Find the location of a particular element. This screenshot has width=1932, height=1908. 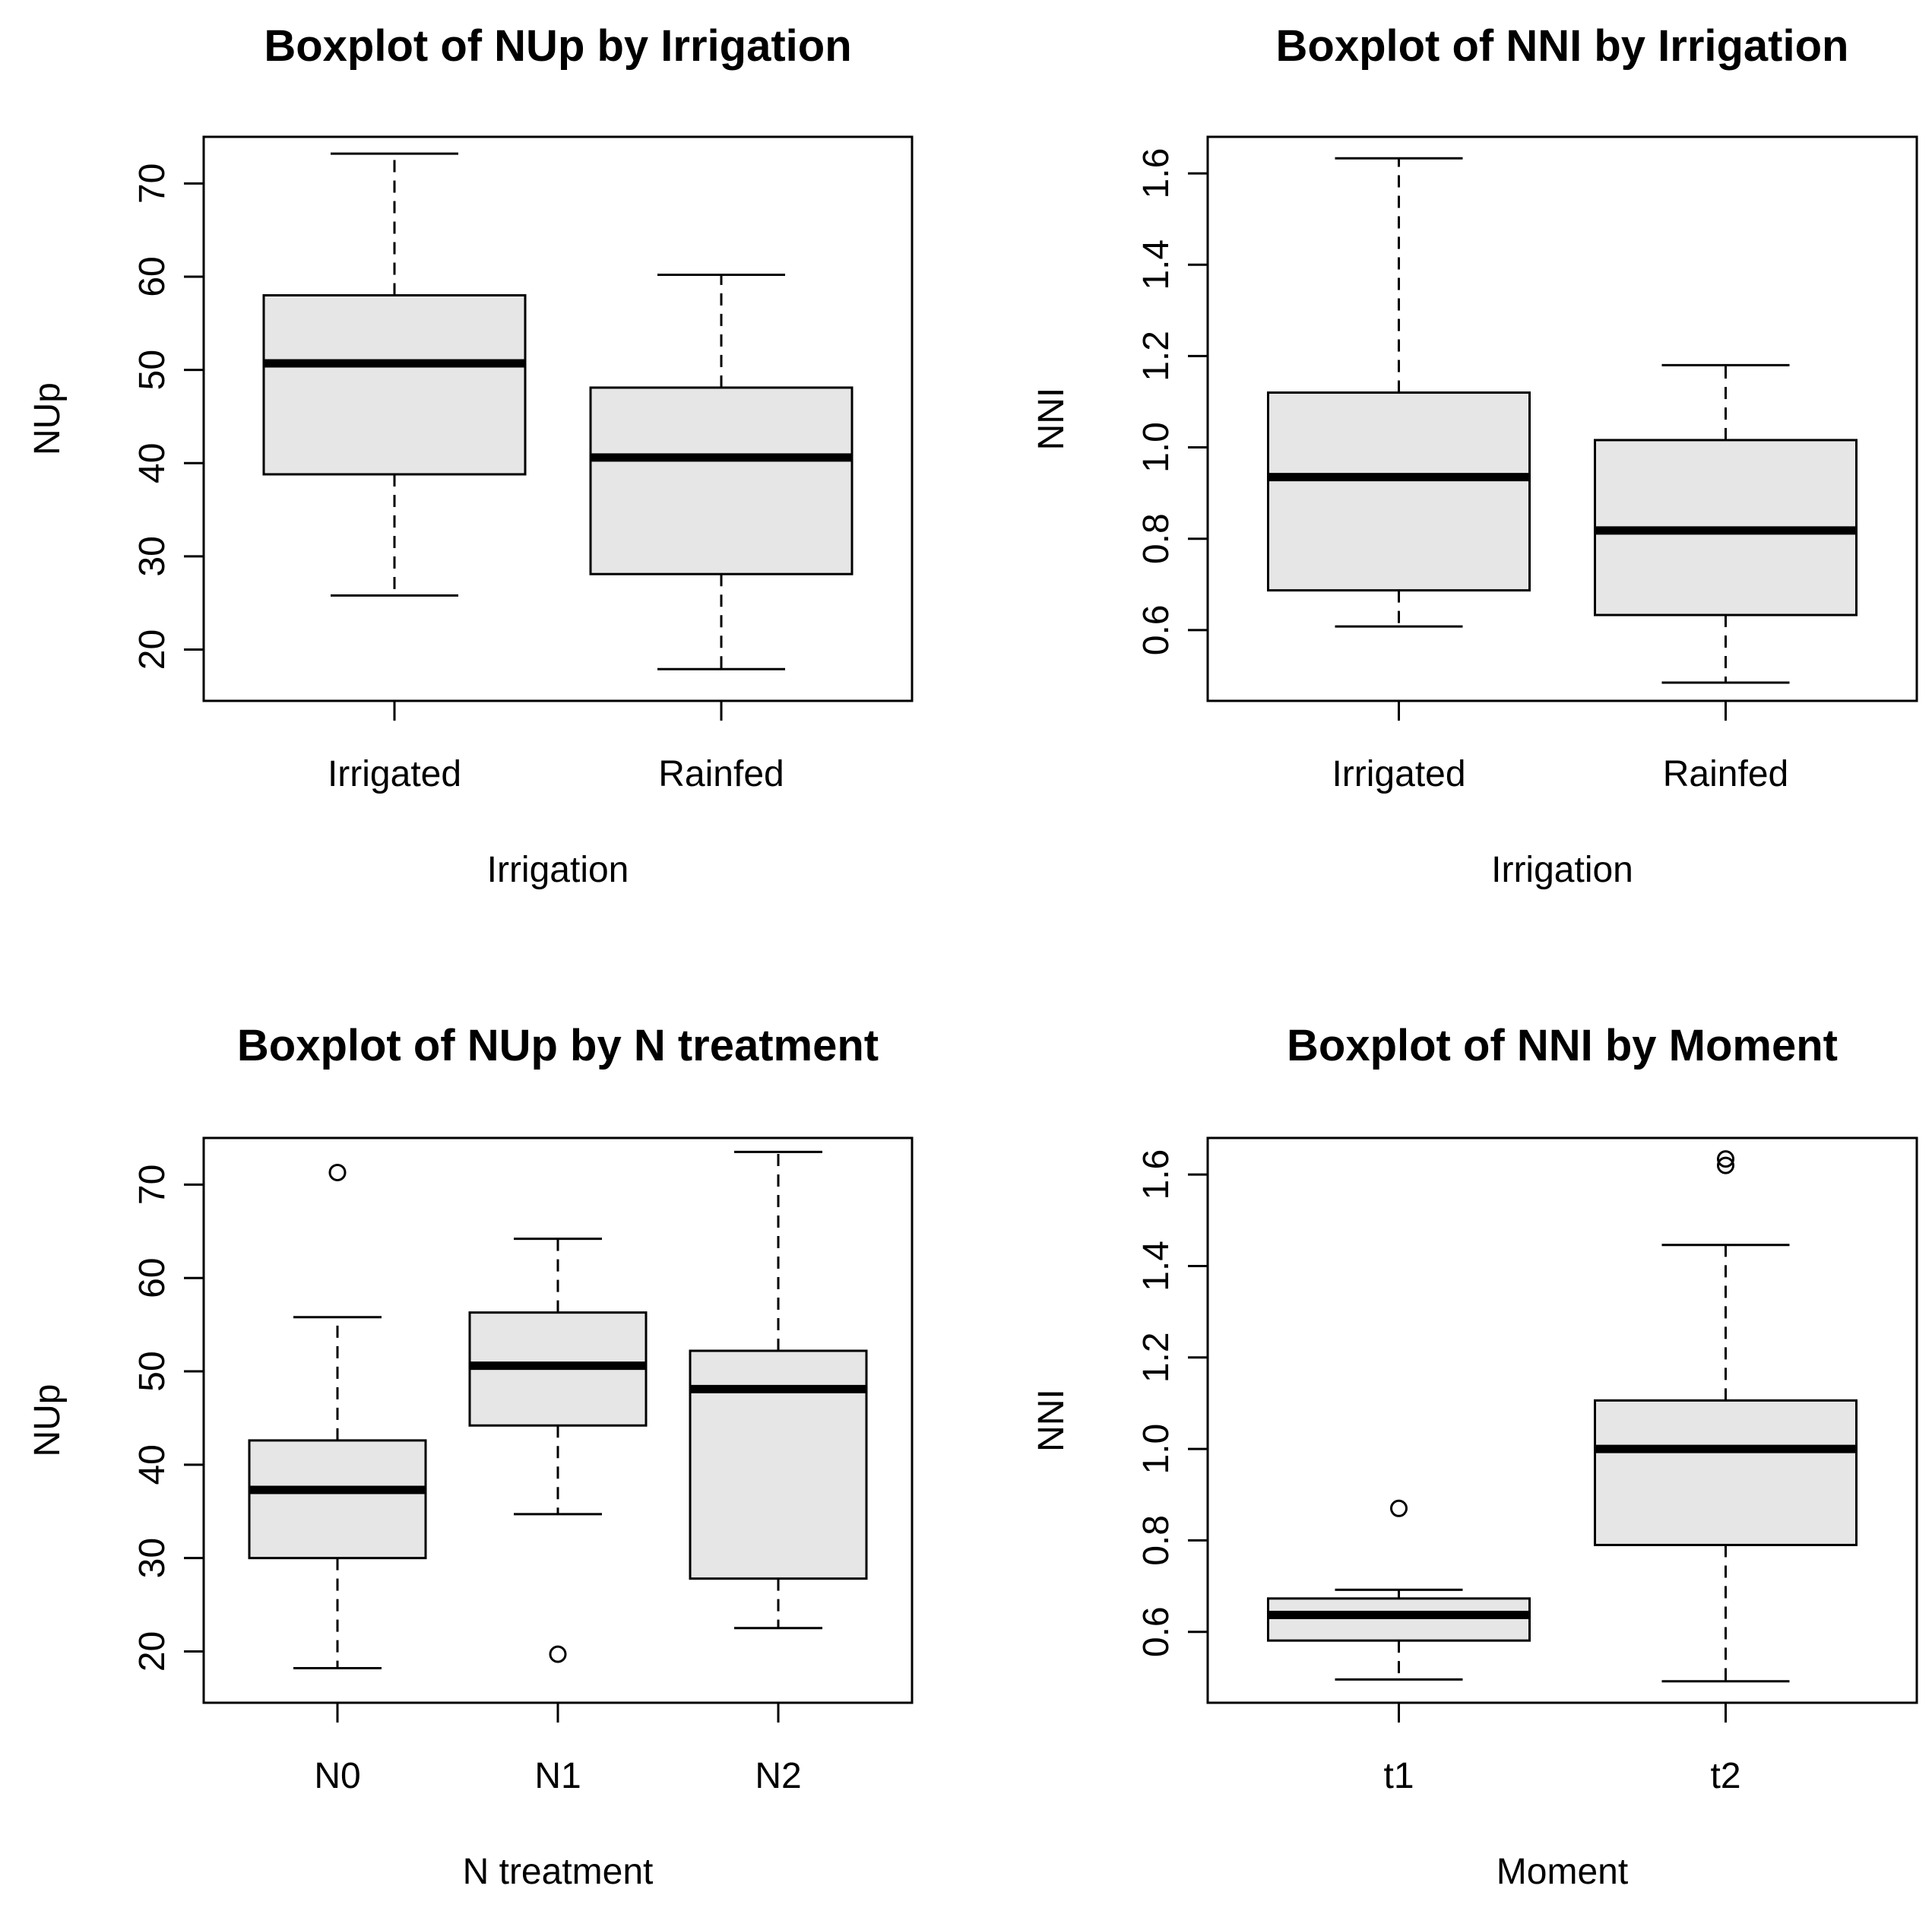

chart-title: Boxplot of NUp by Irrigation is located at coordinates (557, 46).